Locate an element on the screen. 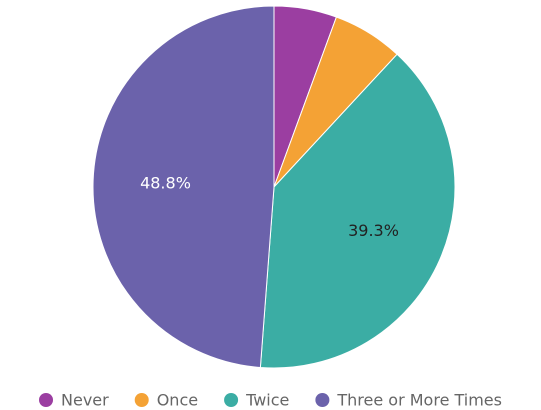 This screenshot has width=541, height=410. legend: Never Once Twice Three or More Times is located at coordinates (270, 400).